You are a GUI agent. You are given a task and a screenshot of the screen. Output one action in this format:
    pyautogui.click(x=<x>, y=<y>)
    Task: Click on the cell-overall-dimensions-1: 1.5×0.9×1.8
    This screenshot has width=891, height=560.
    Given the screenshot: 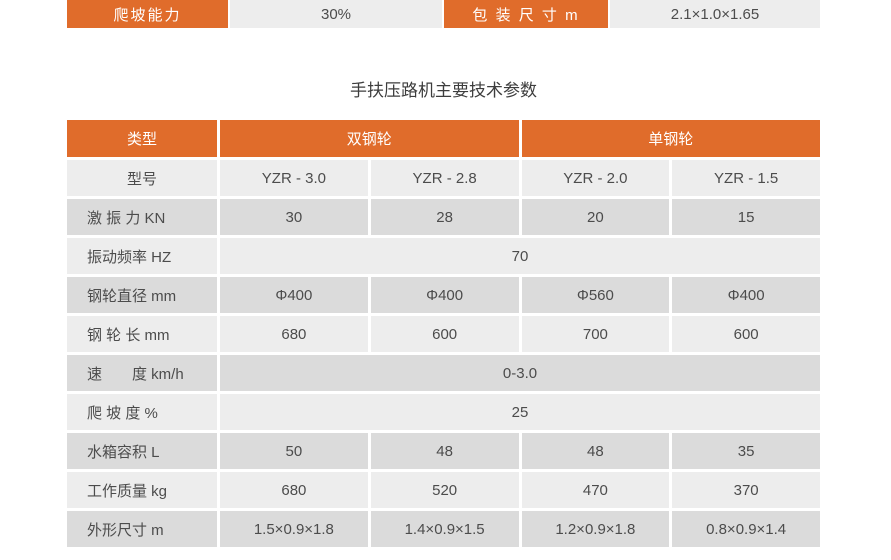 What is the action you would take?
    pyautogui.click(x=294, y=529)
    